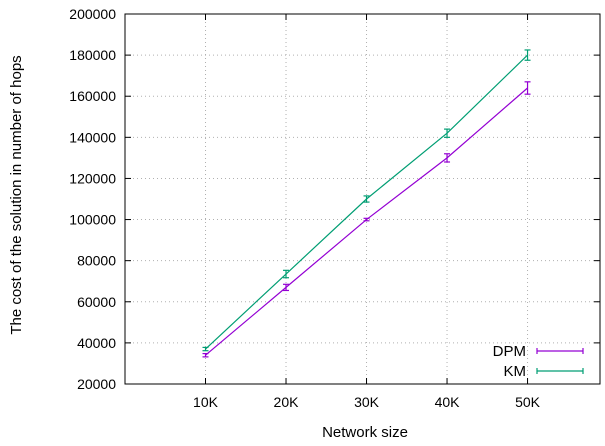 The width and height of the screenshot is (605, 446). I want to click on legend: DPM KM, so click(538, 361).